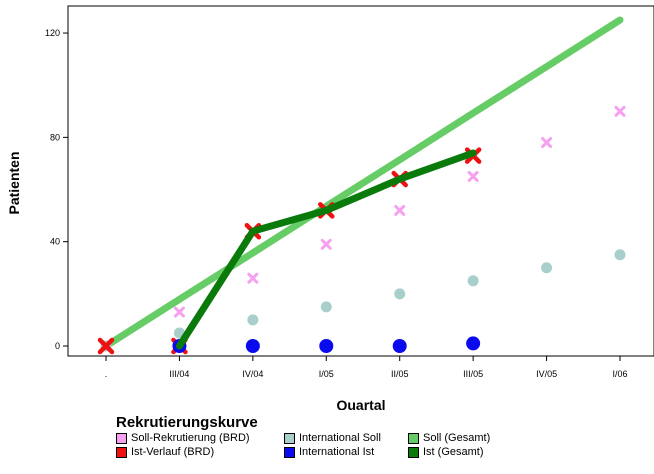 This screenshot has width=654, height=474. Describe the element at coordinates (55, 137) in the screenshot. I see `y-tick-label: 80` at that location.